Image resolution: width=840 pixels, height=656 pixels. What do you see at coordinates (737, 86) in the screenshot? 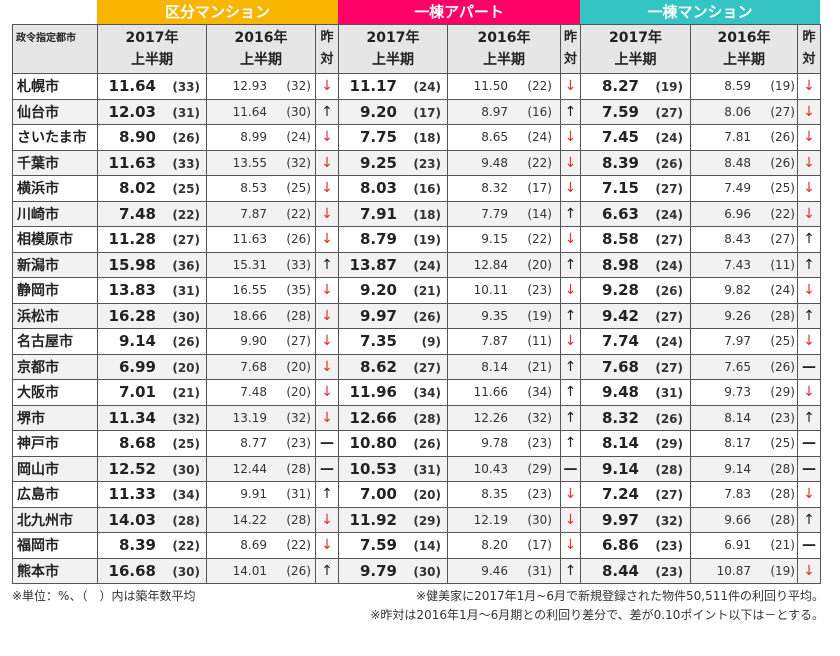
I see `yield-value: 8.59` at bounding box center [737, 86].